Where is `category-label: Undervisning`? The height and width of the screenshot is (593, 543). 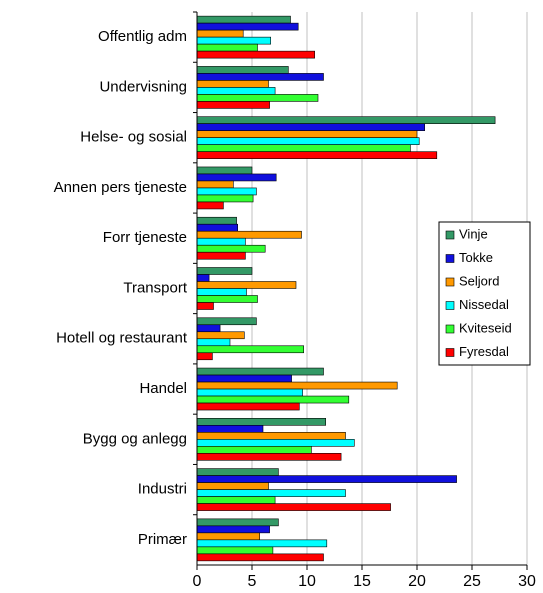
category-label: Undervisning is located at coordinates (143, 86).